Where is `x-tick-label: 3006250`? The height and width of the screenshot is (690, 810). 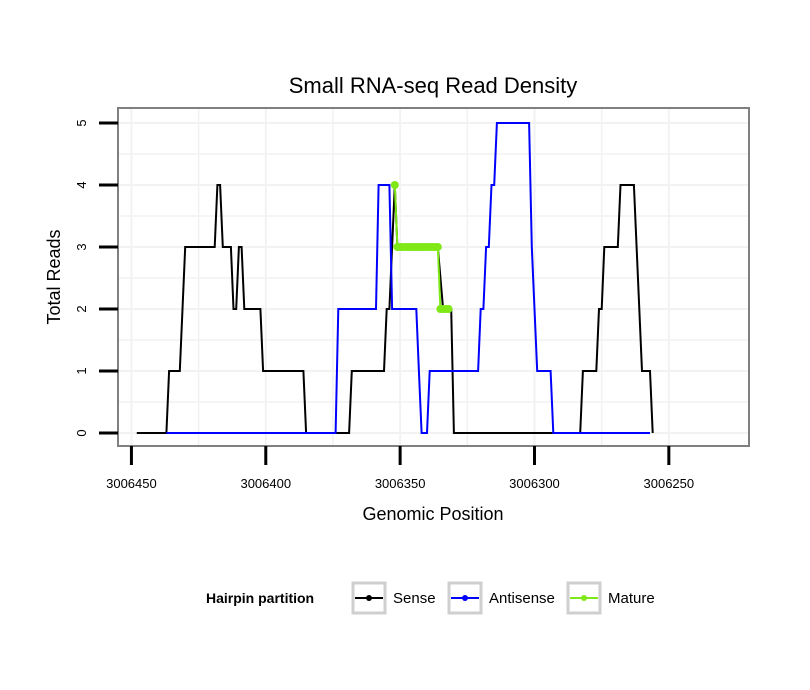 x-tick-label: 3006250 is located at coordinates (669, 483).